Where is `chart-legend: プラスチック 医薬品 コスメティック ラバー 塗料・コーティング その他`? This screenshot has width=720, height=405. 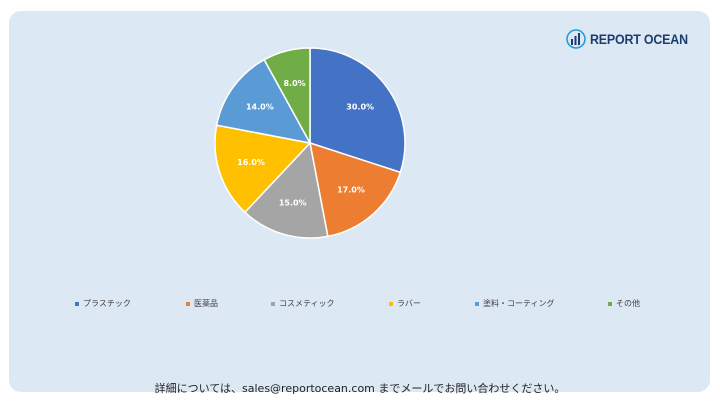 chart-legend: プラスチック 医薬品 コスメティック ラバー 塗料・コーティング その他 is located at coordinates (360, 304).